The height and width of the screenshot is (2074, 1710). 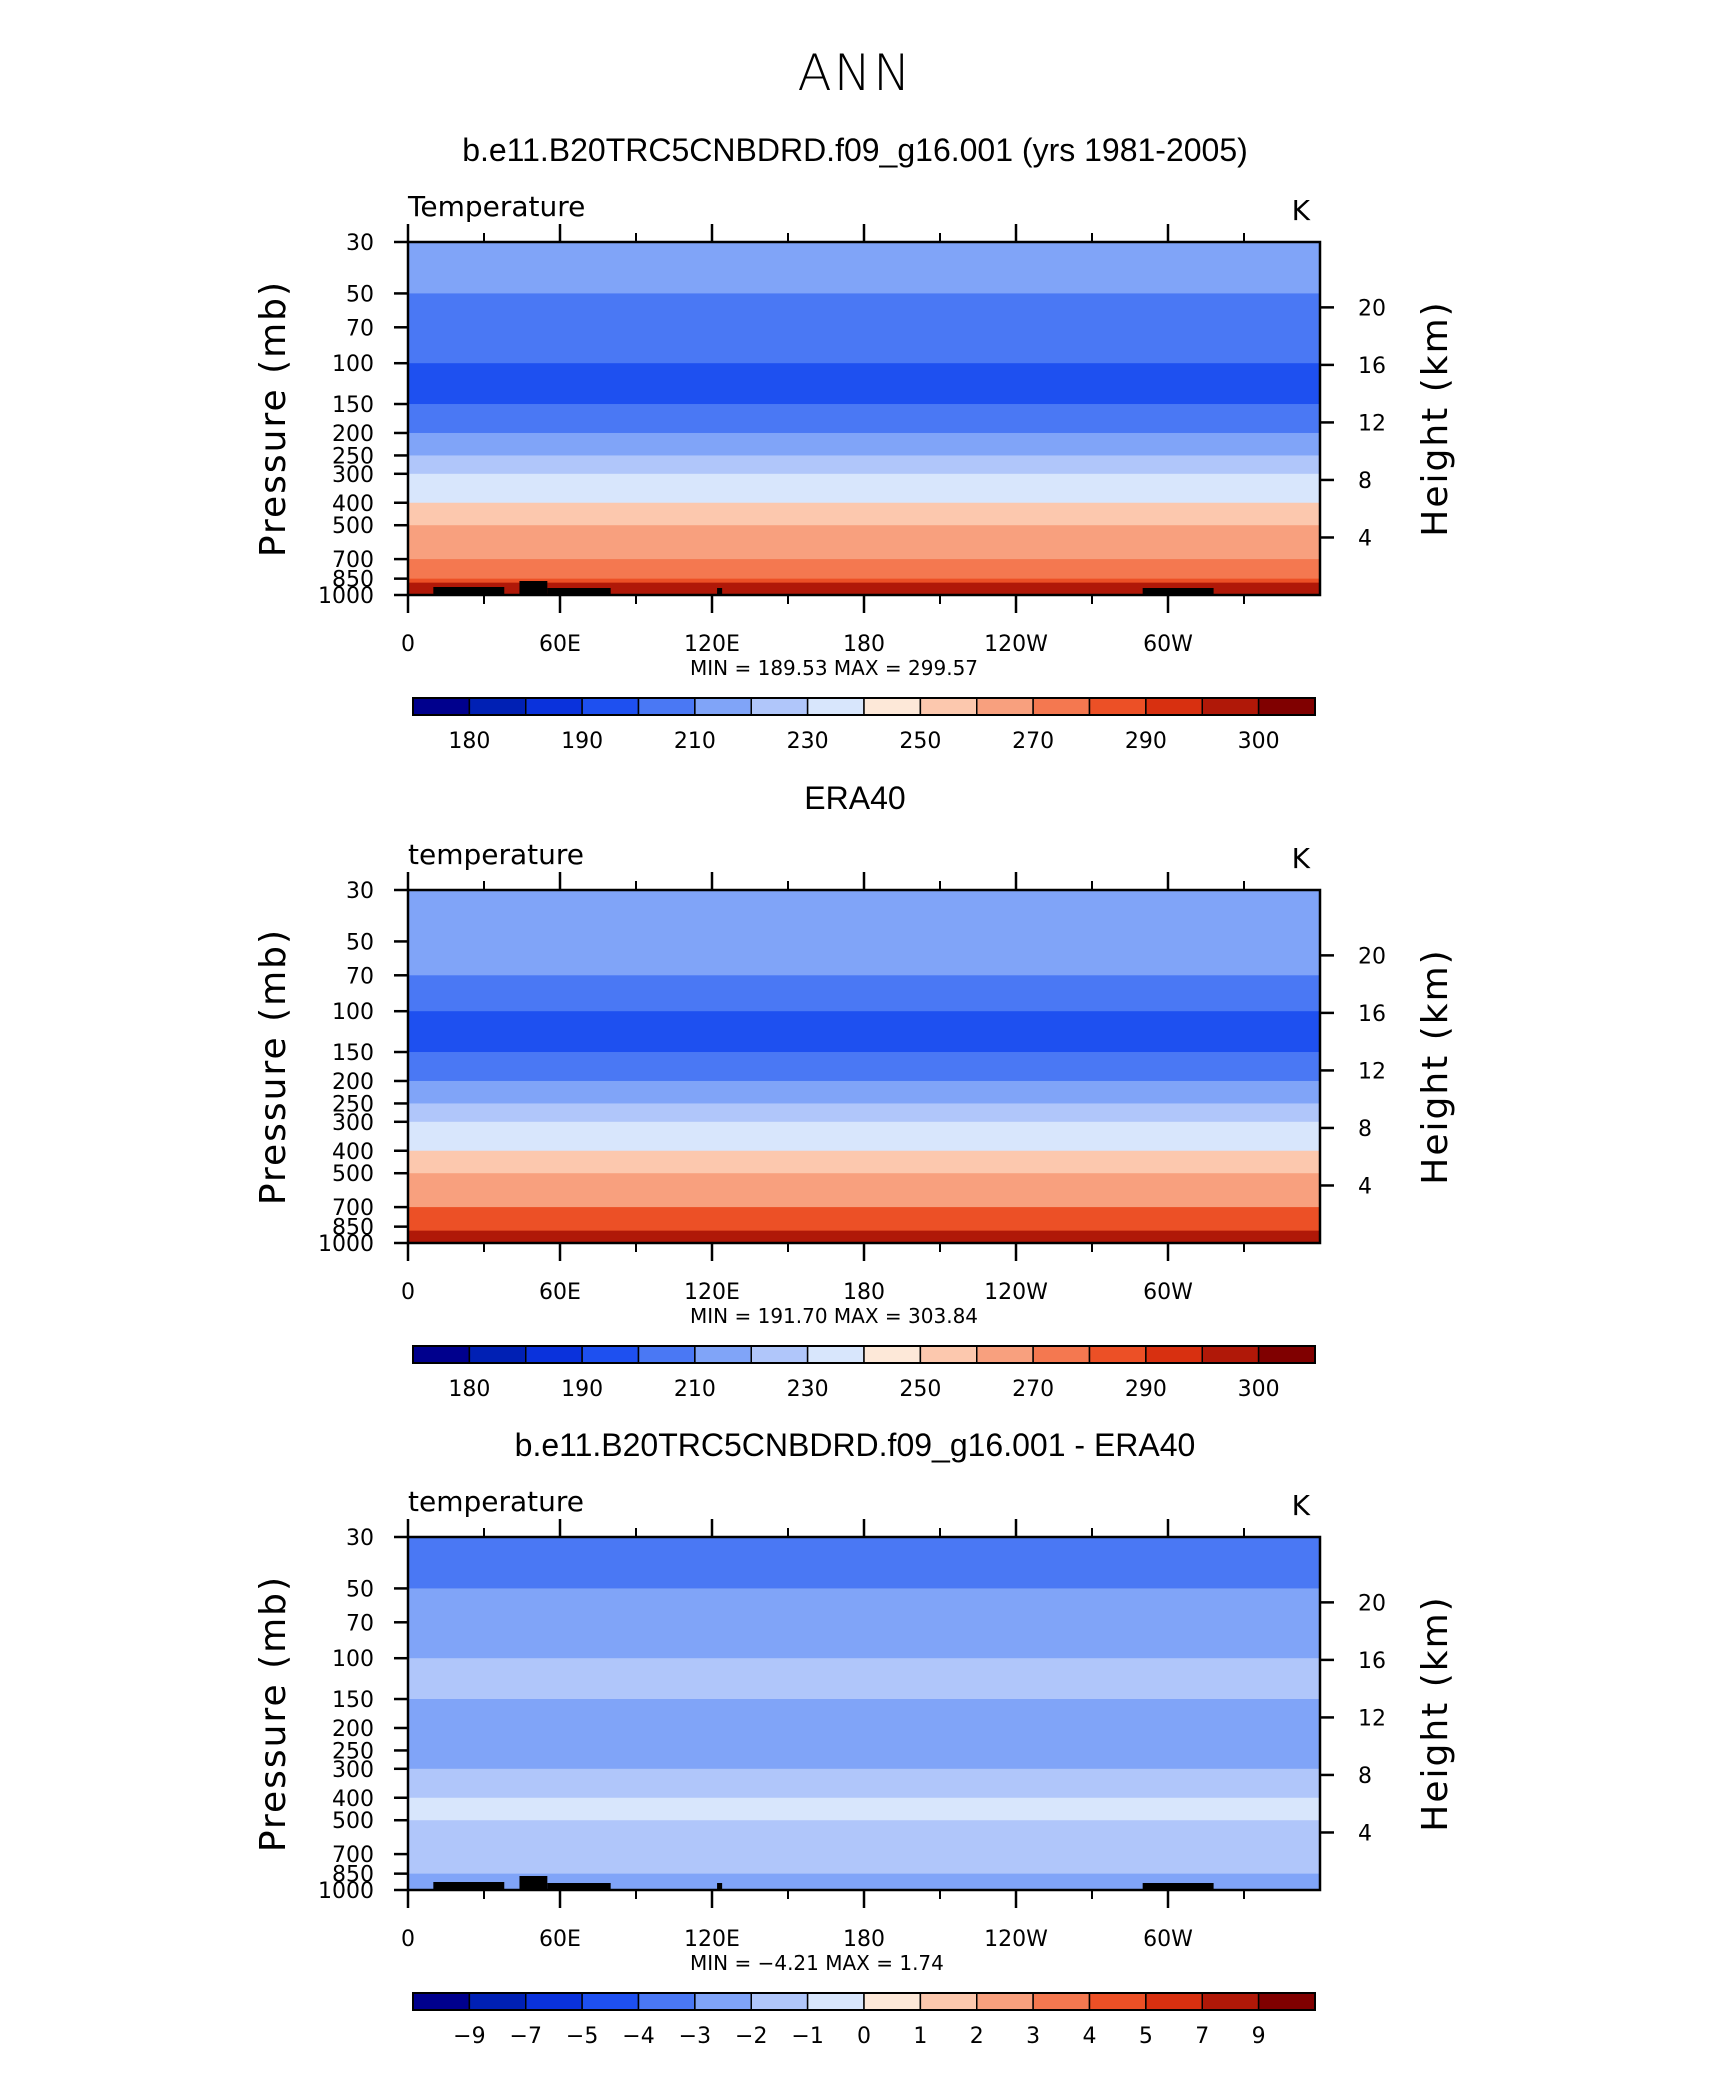 I want to click on colorbar-label: −7, so click(x=526, y=2036).